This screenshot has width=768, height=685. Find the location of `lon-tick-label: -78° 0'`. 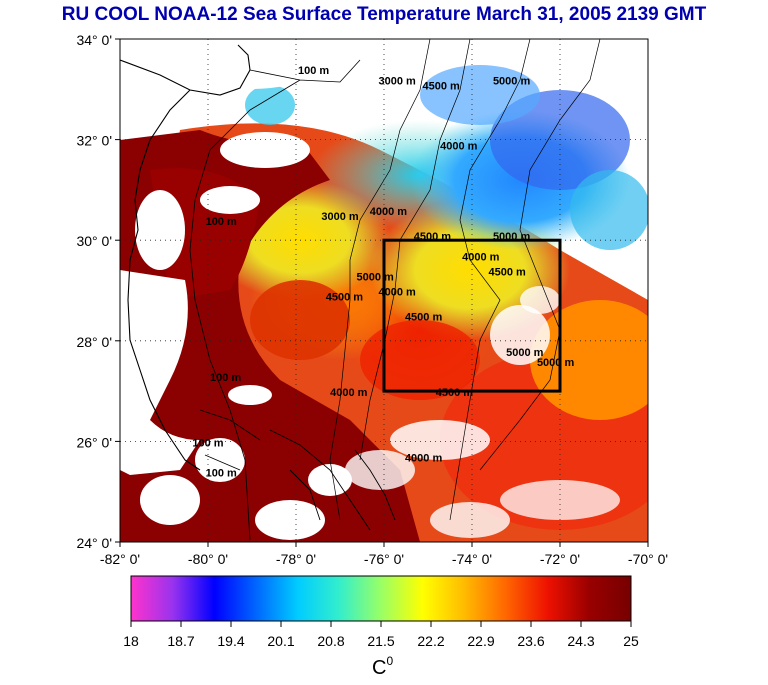

lon-tick-label: -78° 0' is located at coordinates (296, 559).